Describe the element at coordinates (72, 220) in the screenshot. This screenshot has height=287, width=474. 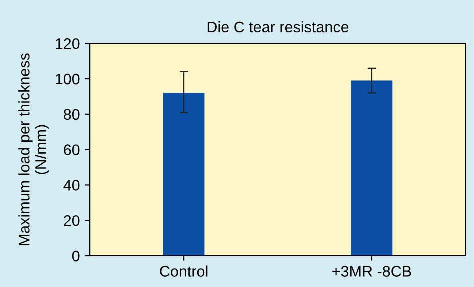
I see `y-tick-label: 20` at that location.